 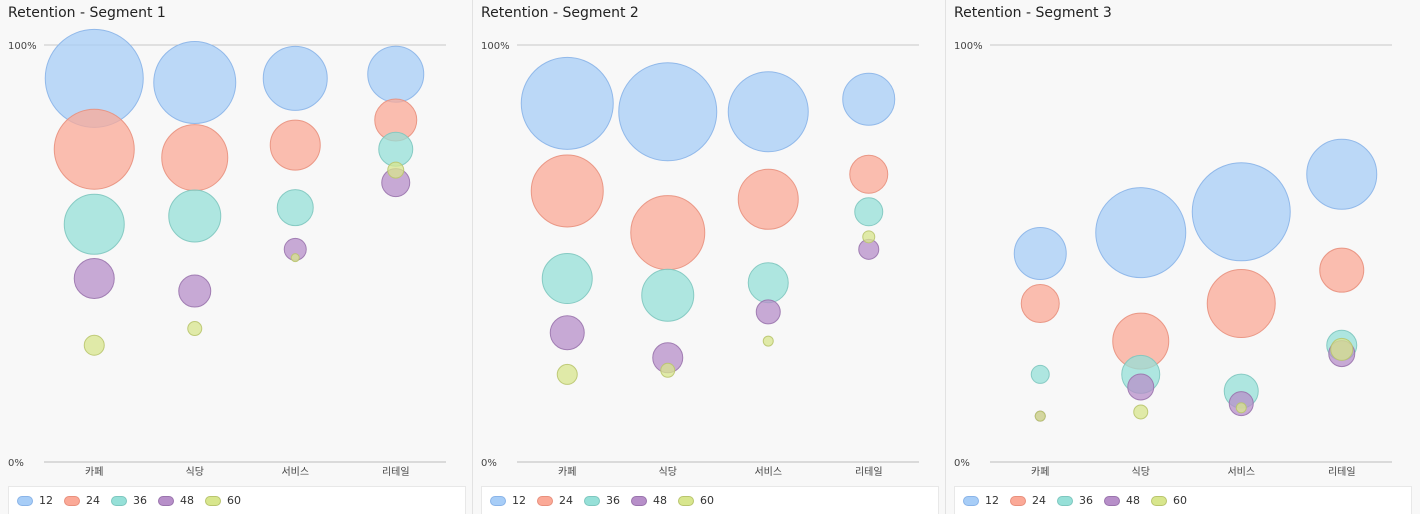 What do you see at coordinates (1033, 13) in the screenshot?
I see `chart-title: Retention - Segment 3` at bounding box center [1033, 13].